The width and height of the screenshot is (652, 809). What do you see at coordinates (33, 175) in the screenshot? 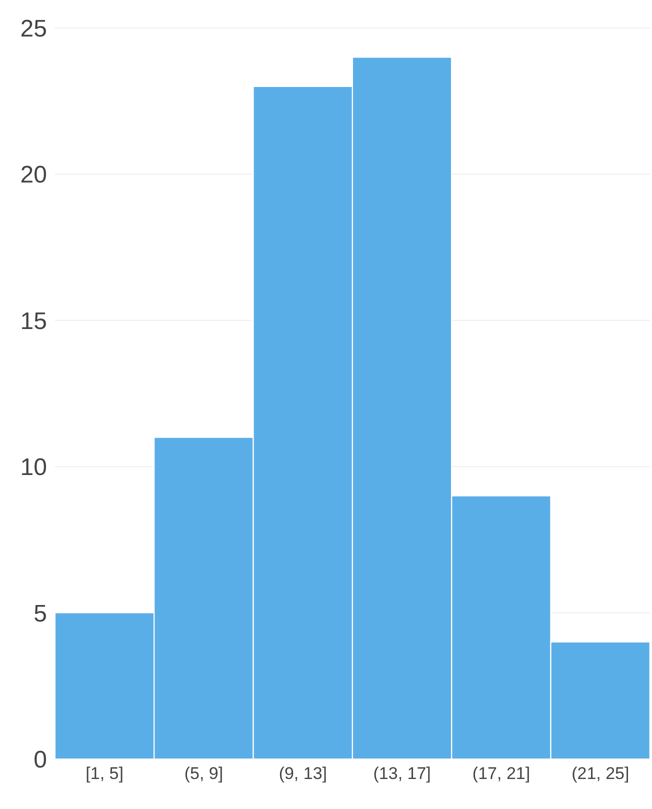
I see `y-tick-label: 20` at bounding box center [33, 175].